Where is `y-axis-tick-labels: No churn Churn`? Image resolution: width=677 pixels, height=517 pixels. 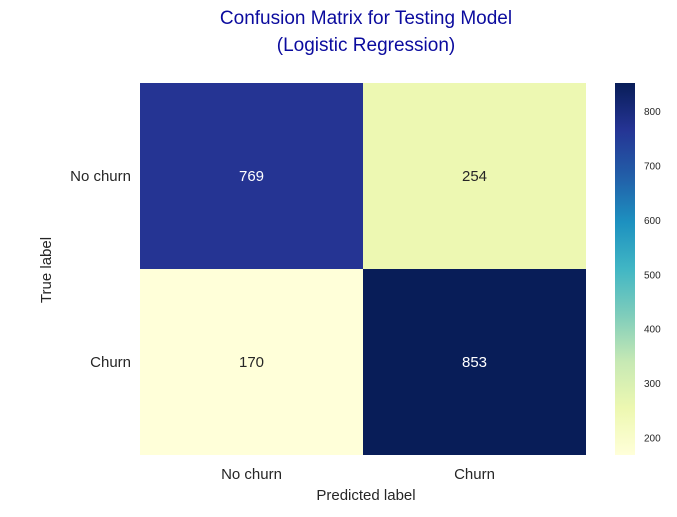 y-axis-tick-labels: No churn Churn is located at coordinates (100, 269).